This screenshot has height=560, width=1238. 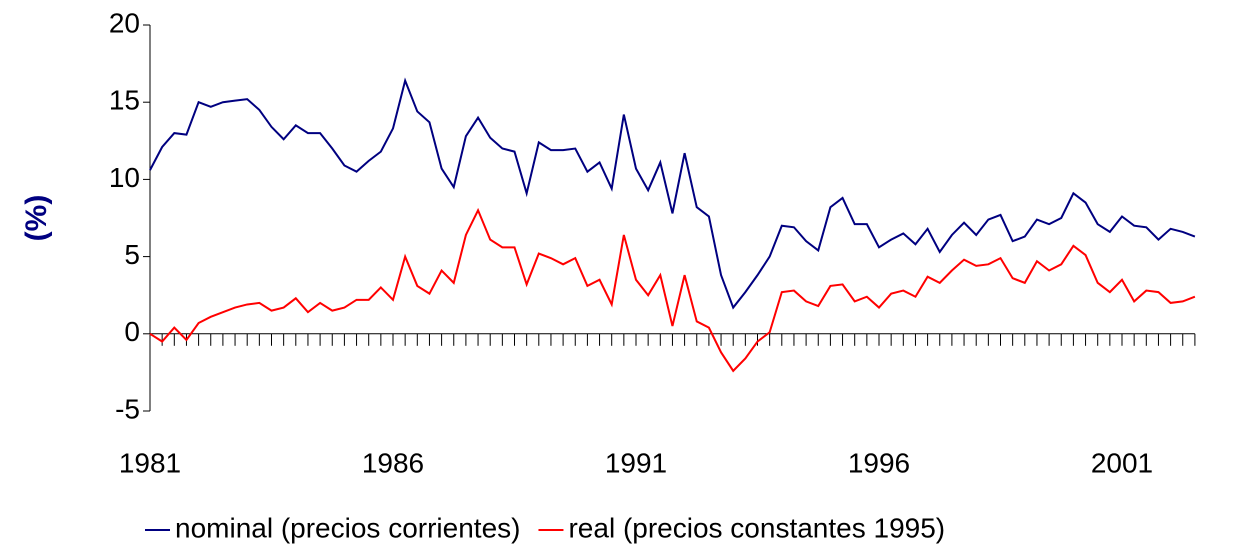 What do you see at coordinates (756, 527) in the screenshot?
I see `legend-label: real (precios constantes 1995)` at bounding box center [756, 527].